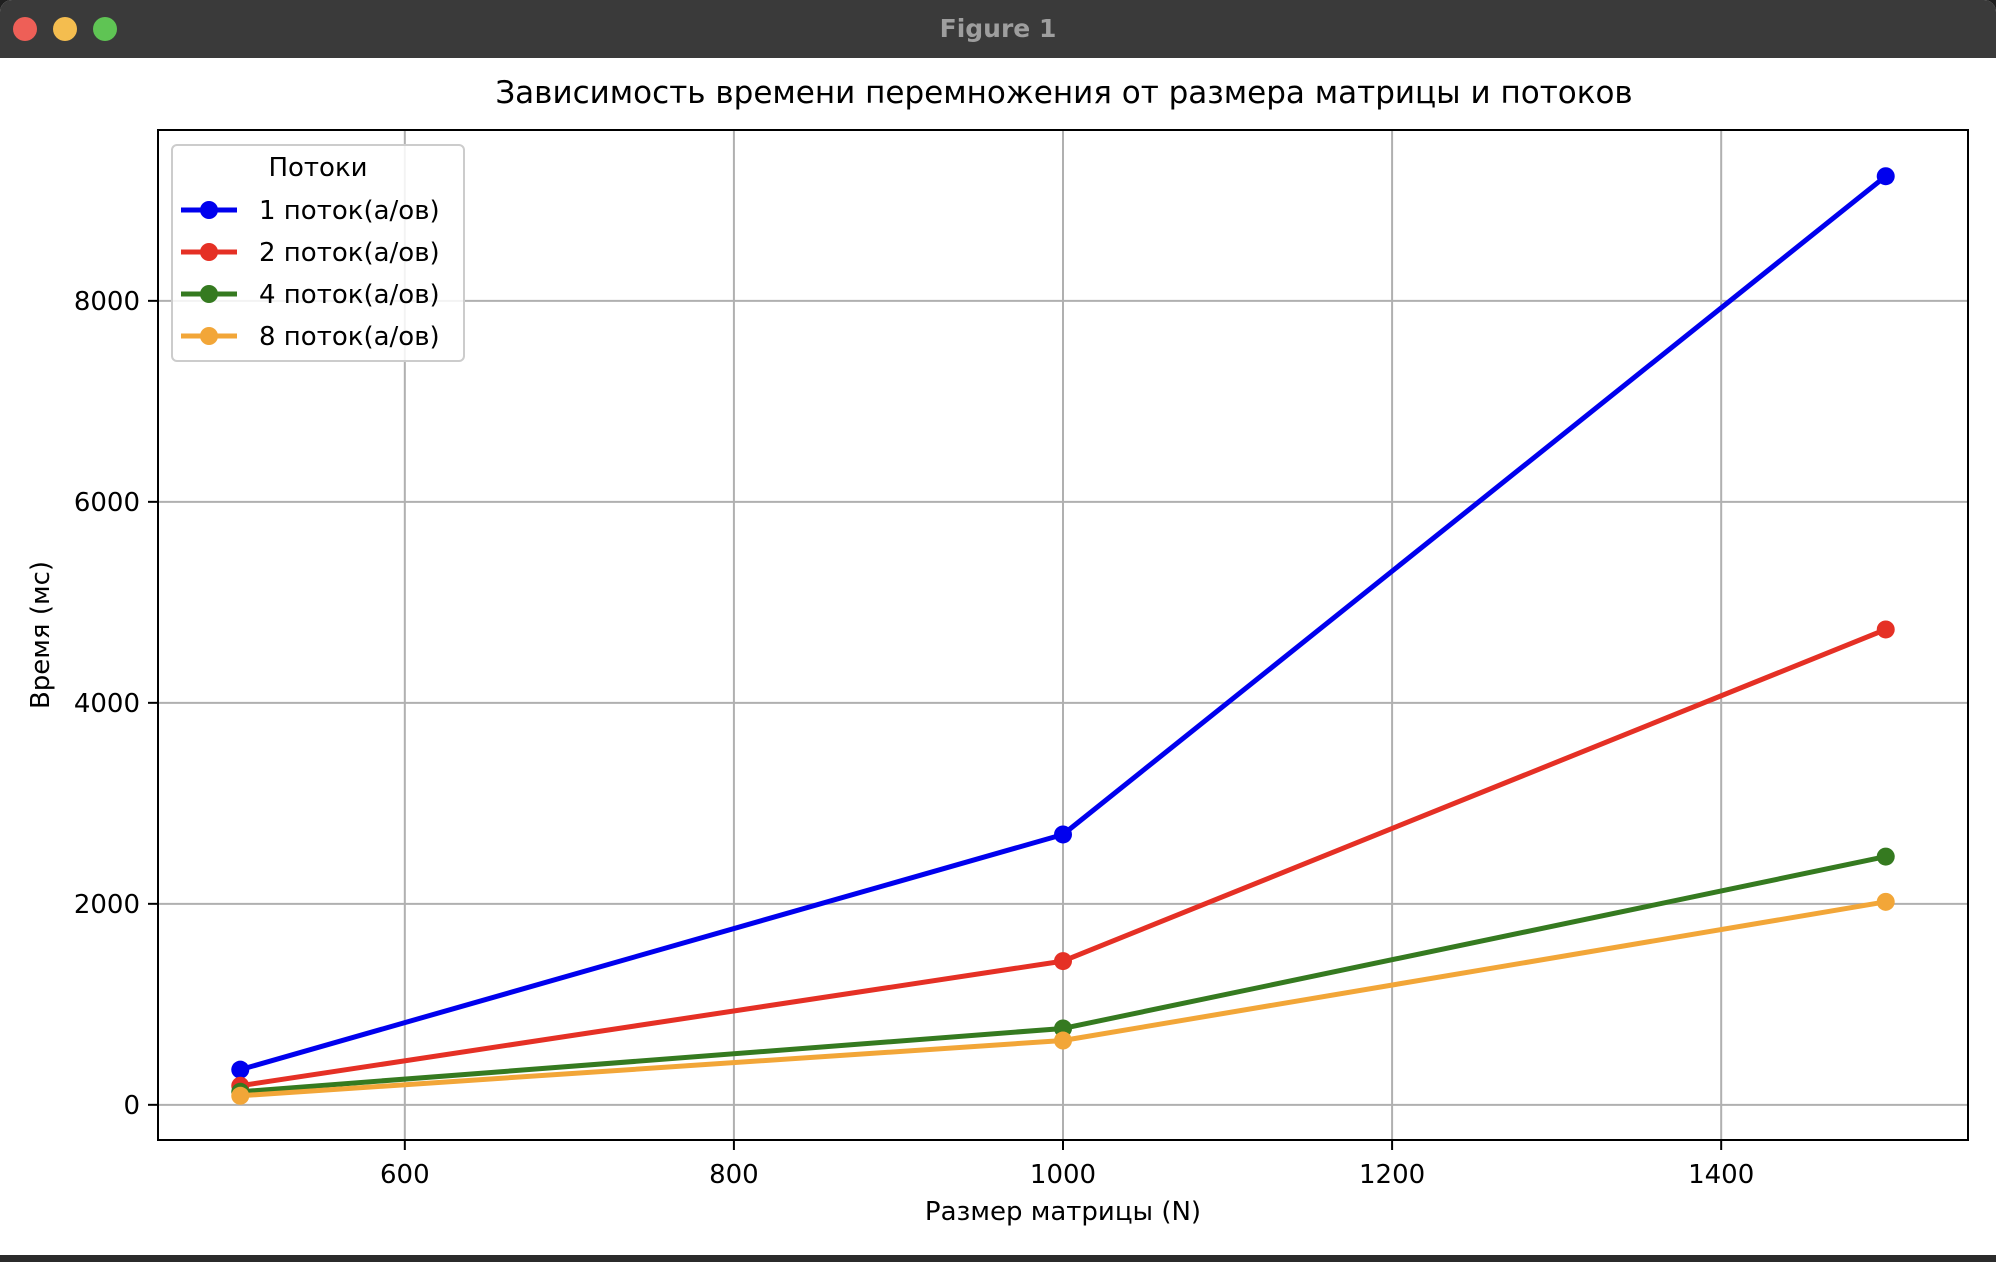 Image resolution: width=1996 pixels, height=1262 pixels. What do you see at coordinates (107, 302) in the screenshot?
I see `y-tick-label: 8000` at bounding box center [107, 302].